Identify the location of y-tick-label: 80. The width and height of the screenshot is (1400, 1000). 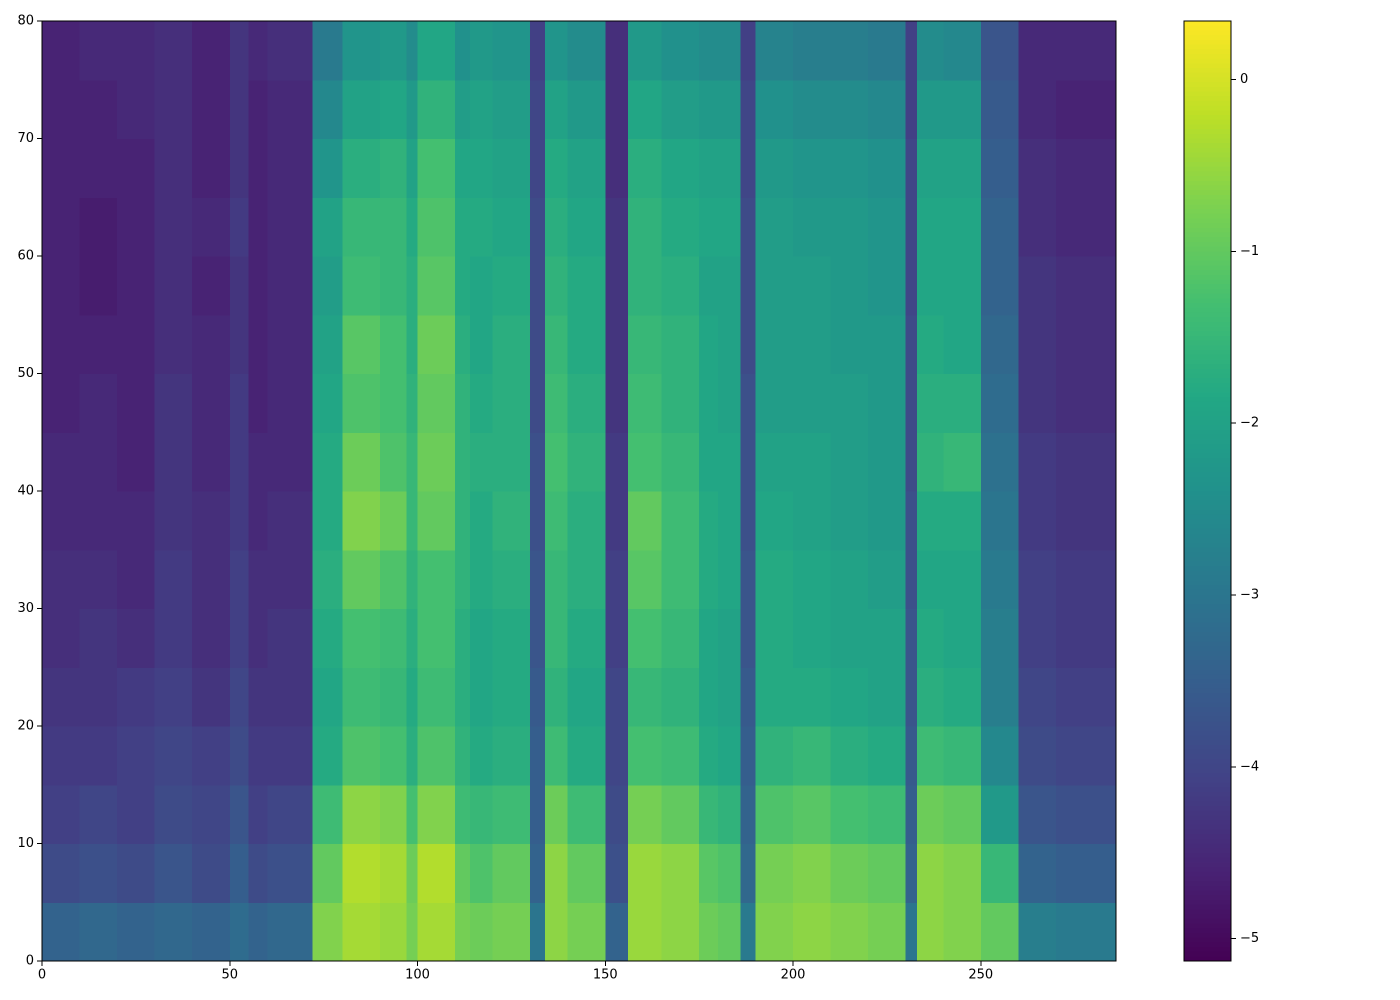
(25, 21).